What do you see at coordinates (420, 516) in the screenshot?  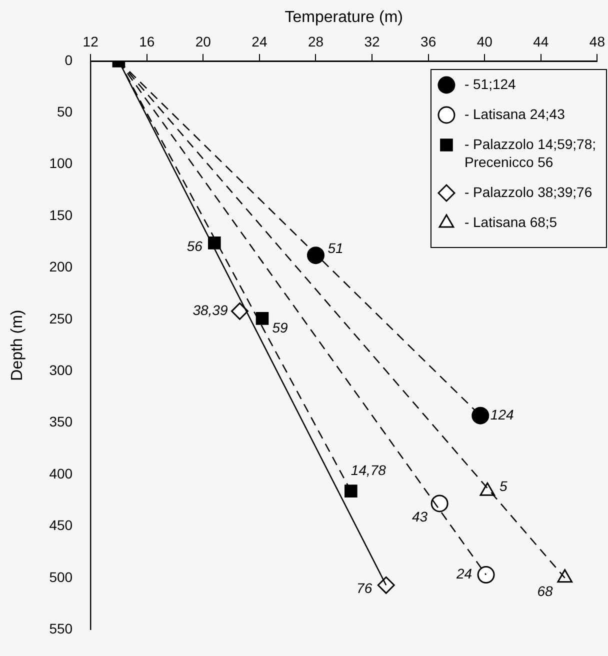 I see `annotation: 43` at bounding box center [420, 516].